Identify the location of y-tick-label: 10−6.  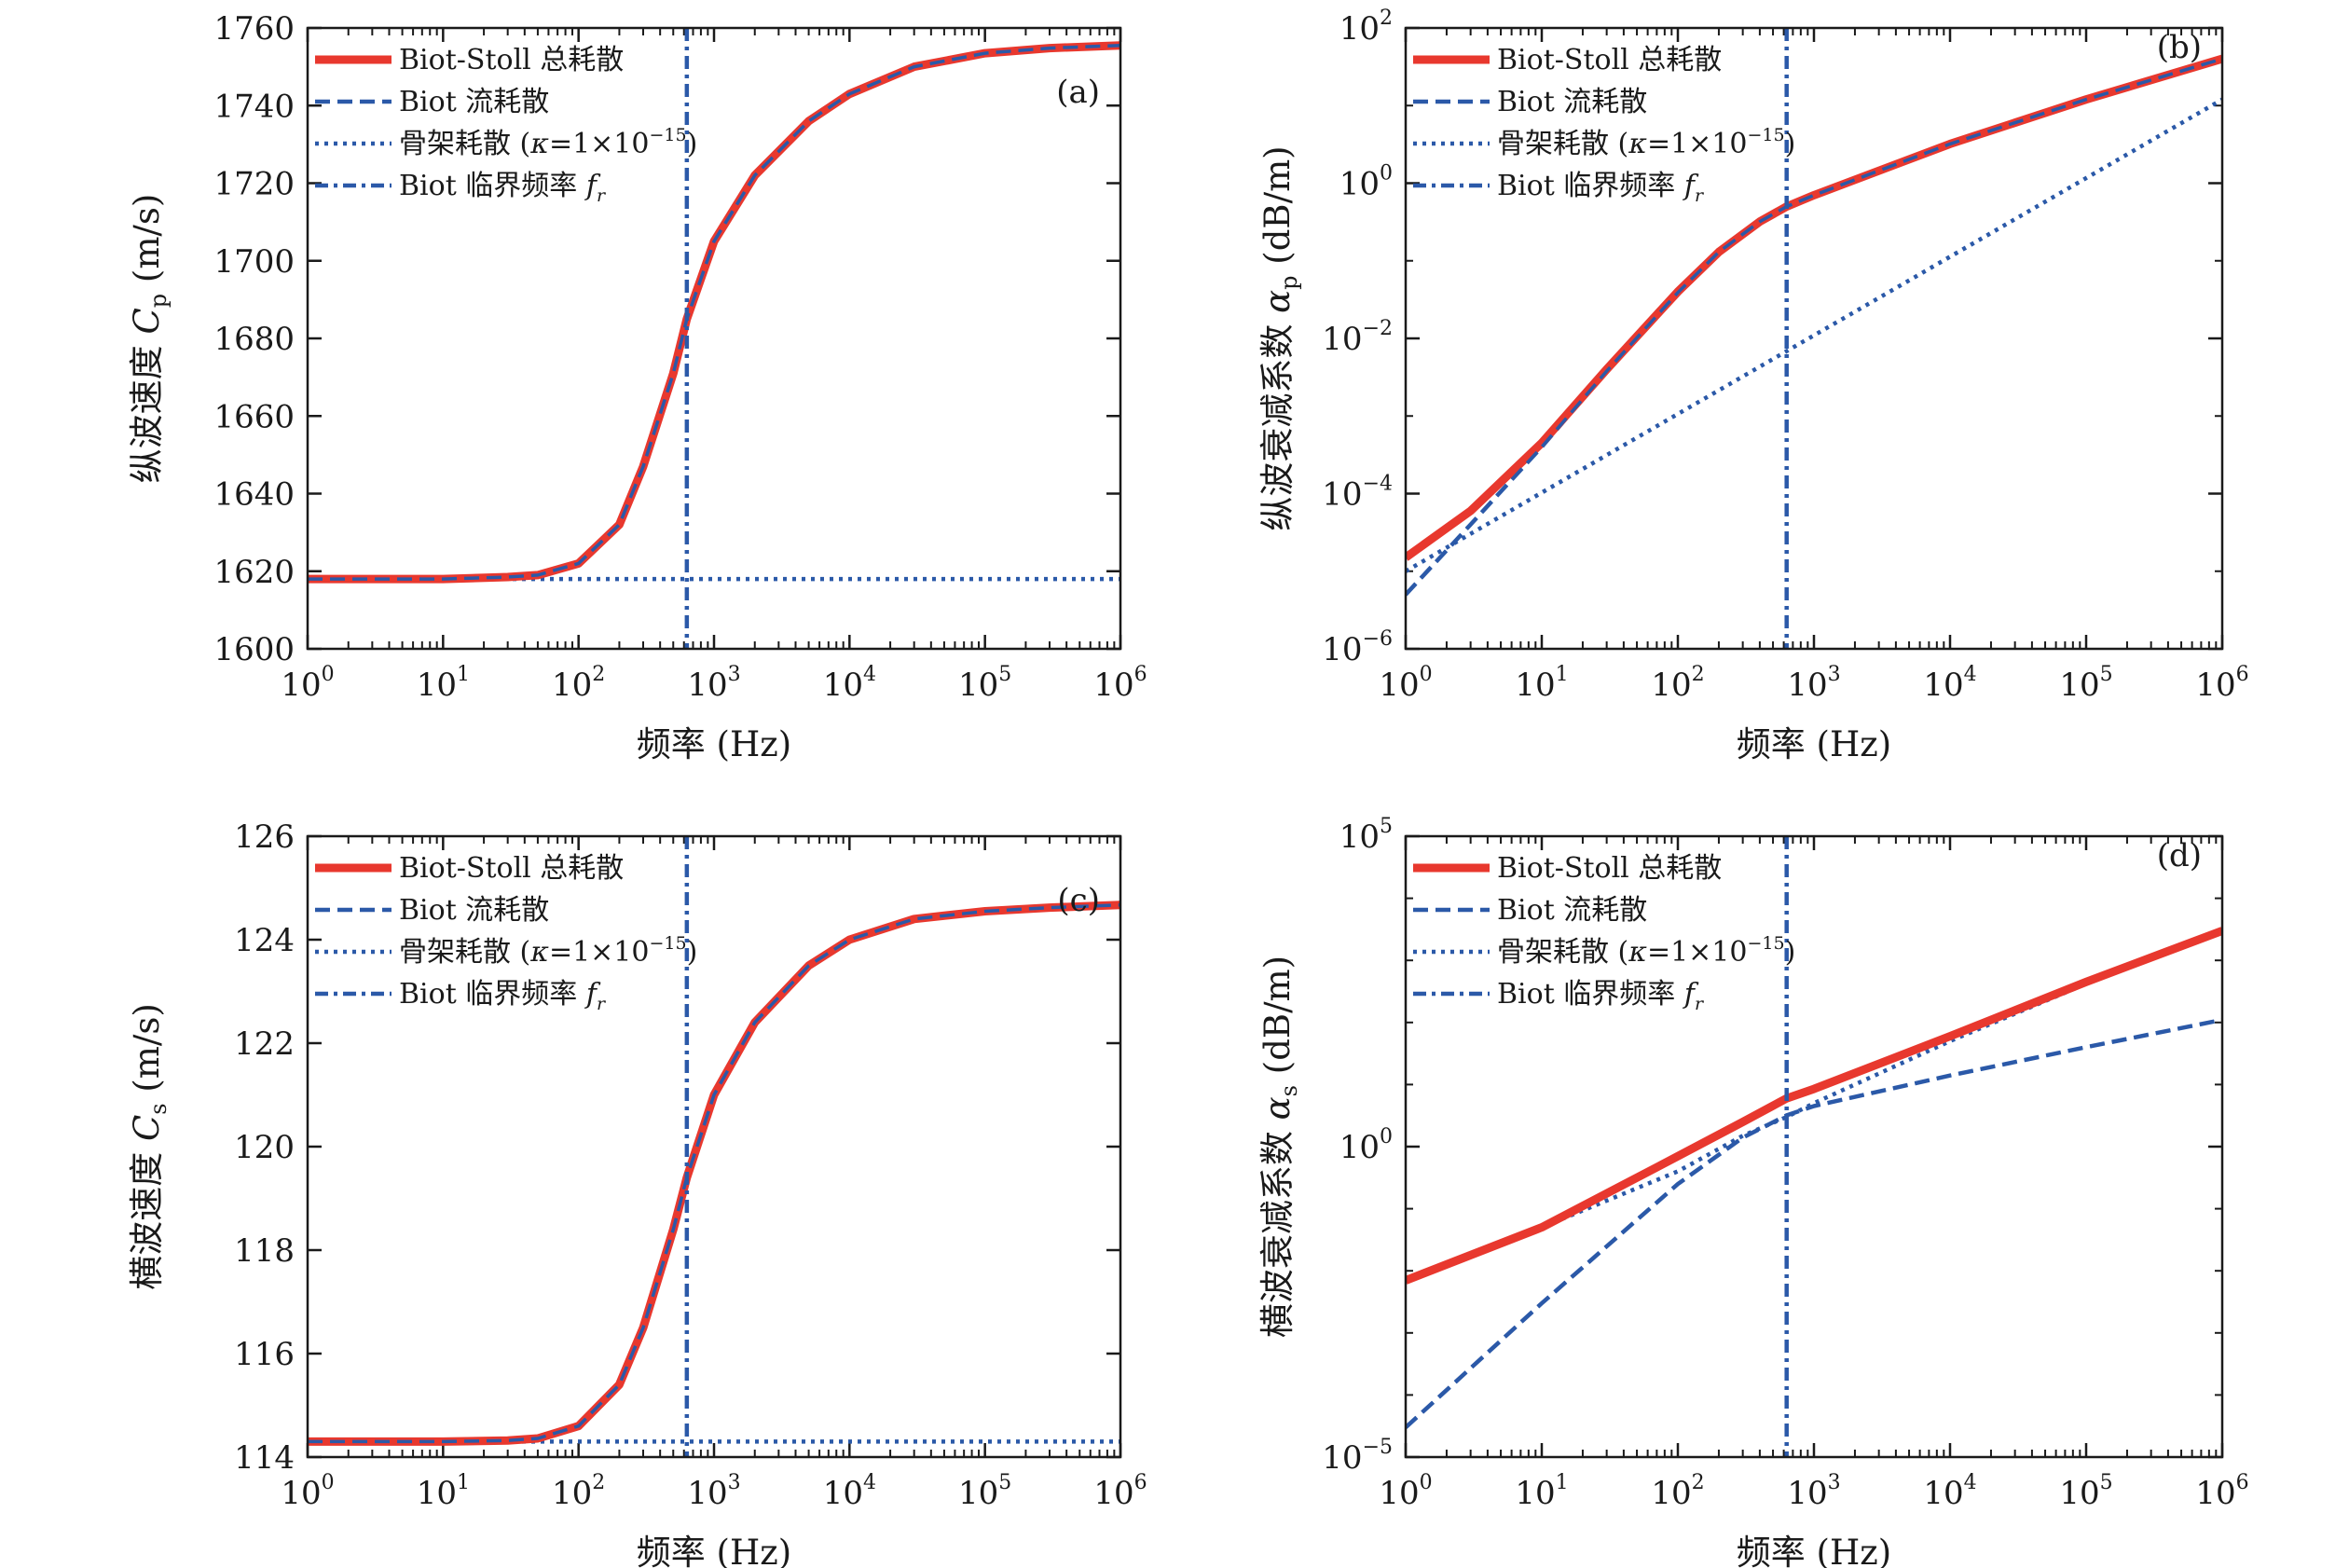
(1357, 647).